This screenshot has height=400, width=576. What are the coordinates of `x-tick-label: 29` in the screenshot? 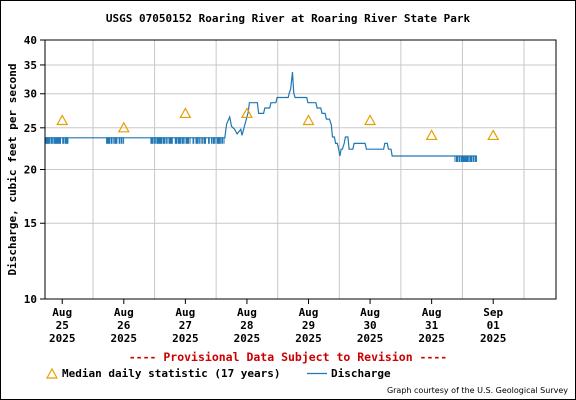 It's located at (308, 325).